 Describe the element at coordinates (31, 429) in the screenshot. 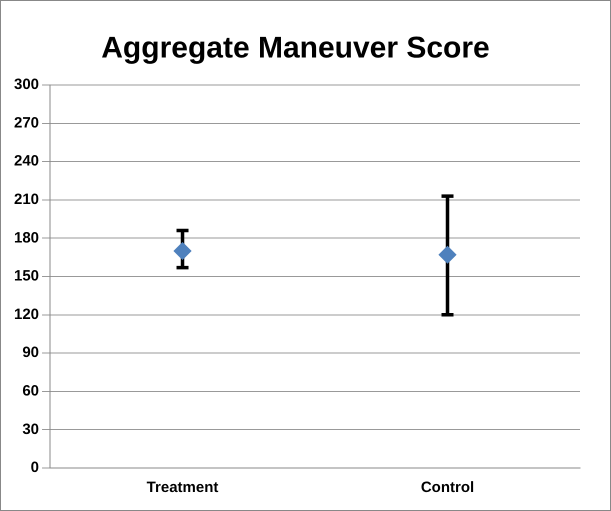

I see `y-tick-label: 30` at that location.